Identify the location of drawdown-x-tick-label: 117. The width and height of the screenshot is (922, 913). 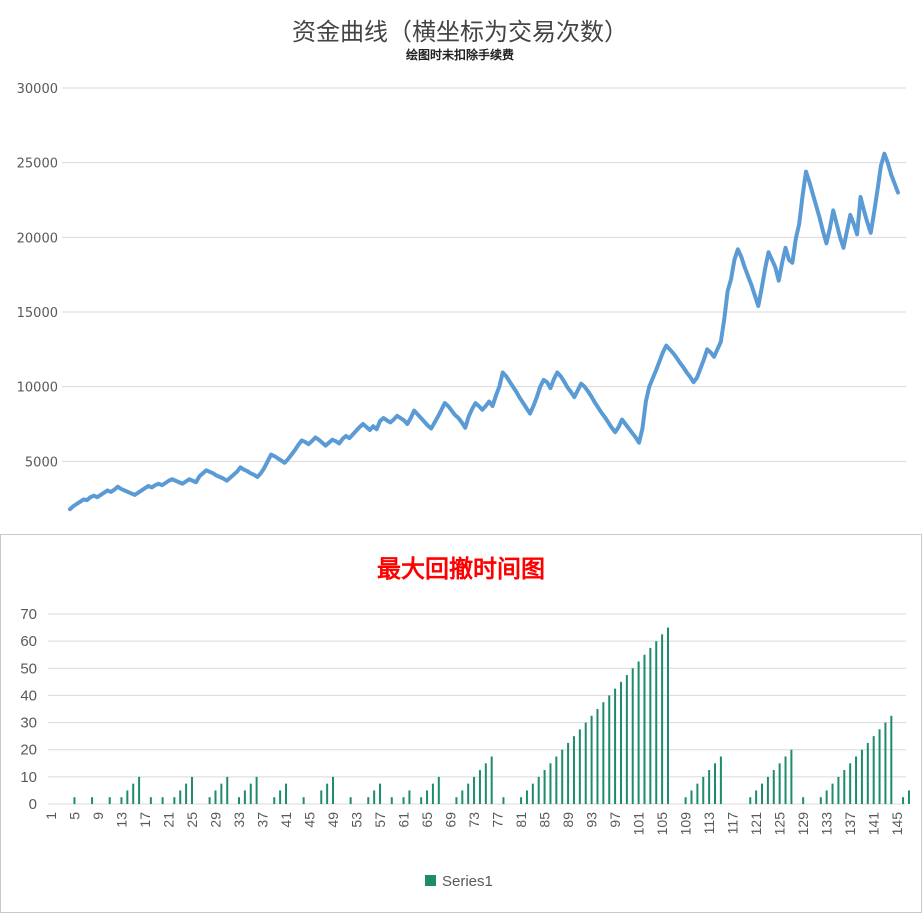
(733, 823).